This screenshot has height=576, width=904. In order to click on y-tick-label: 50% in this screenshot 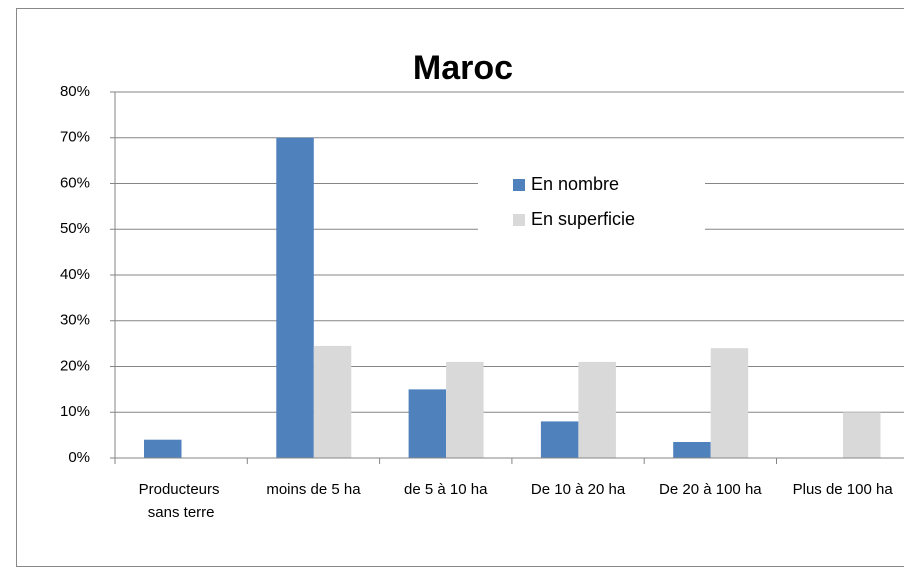, I will do `click(75, 228)`.